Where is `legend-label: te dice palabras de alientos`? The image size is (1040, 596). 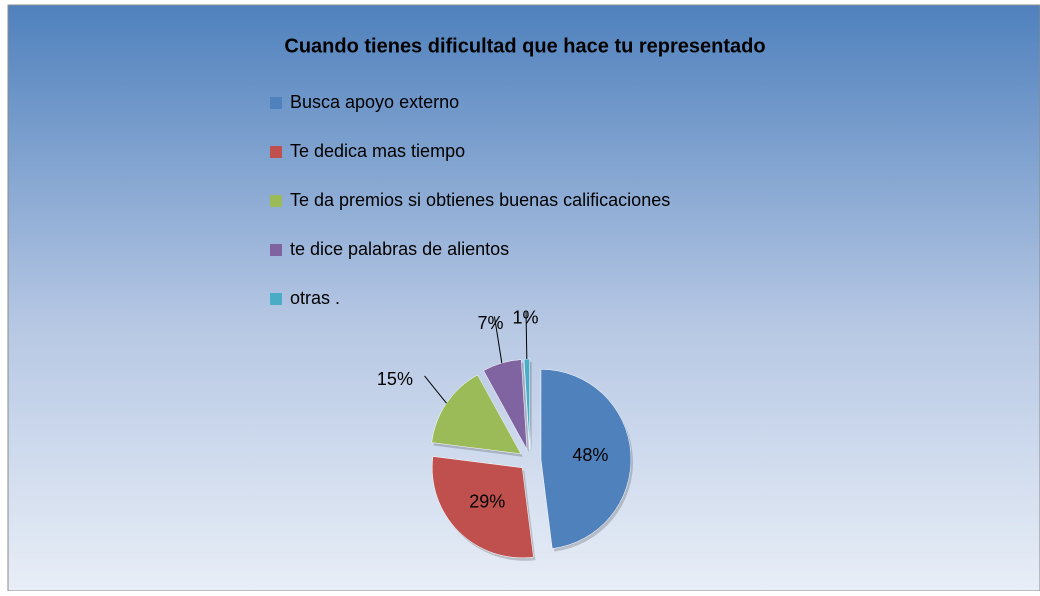
legend-label: te dice palabras de alientos is located at coordinates (399, 249).